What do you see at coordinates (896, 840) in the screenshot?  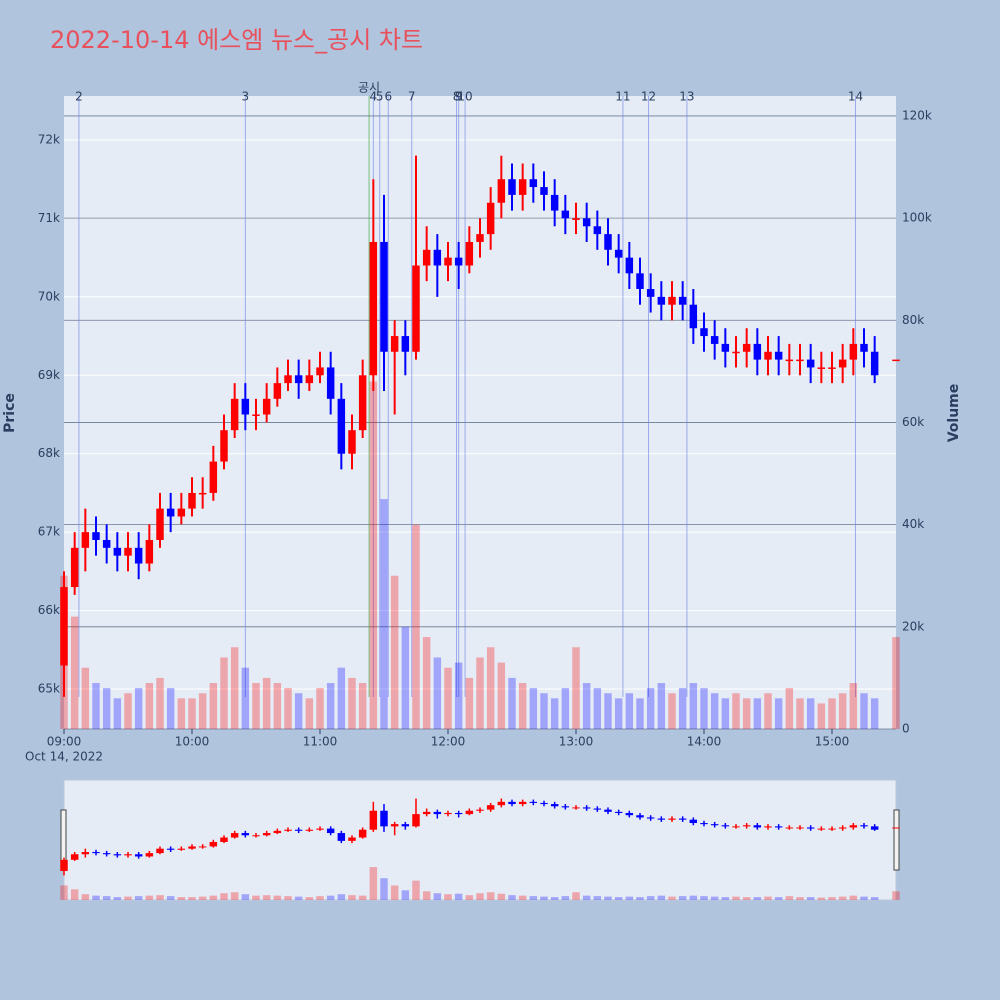 I see `range-handle-right` at bounding box center [896, 840].